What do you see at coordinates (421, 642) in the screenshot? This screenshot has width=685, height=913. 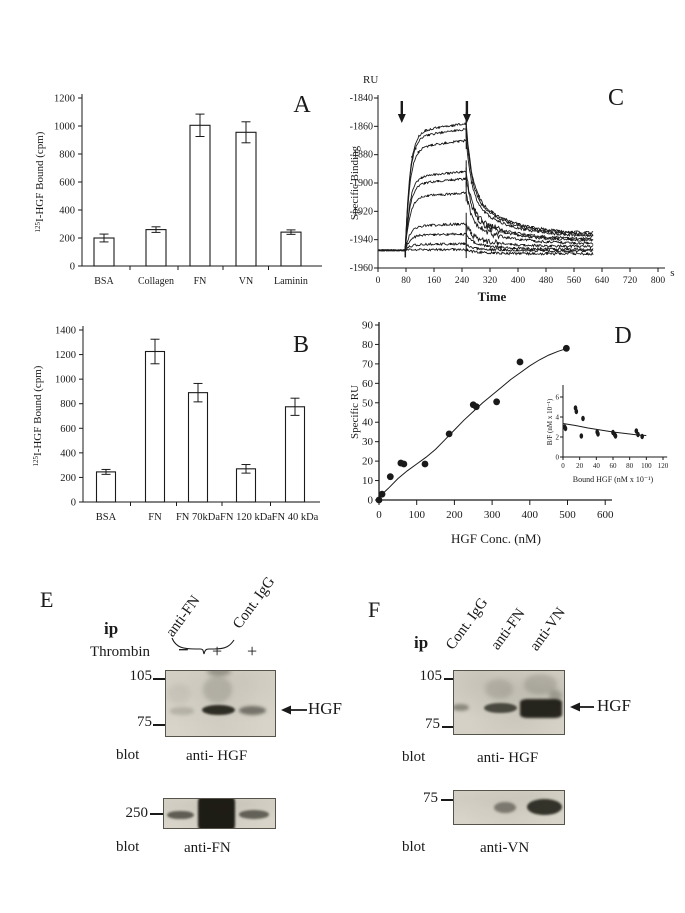 I see `ip-label-f: ip` at bounding box center [421, 642].